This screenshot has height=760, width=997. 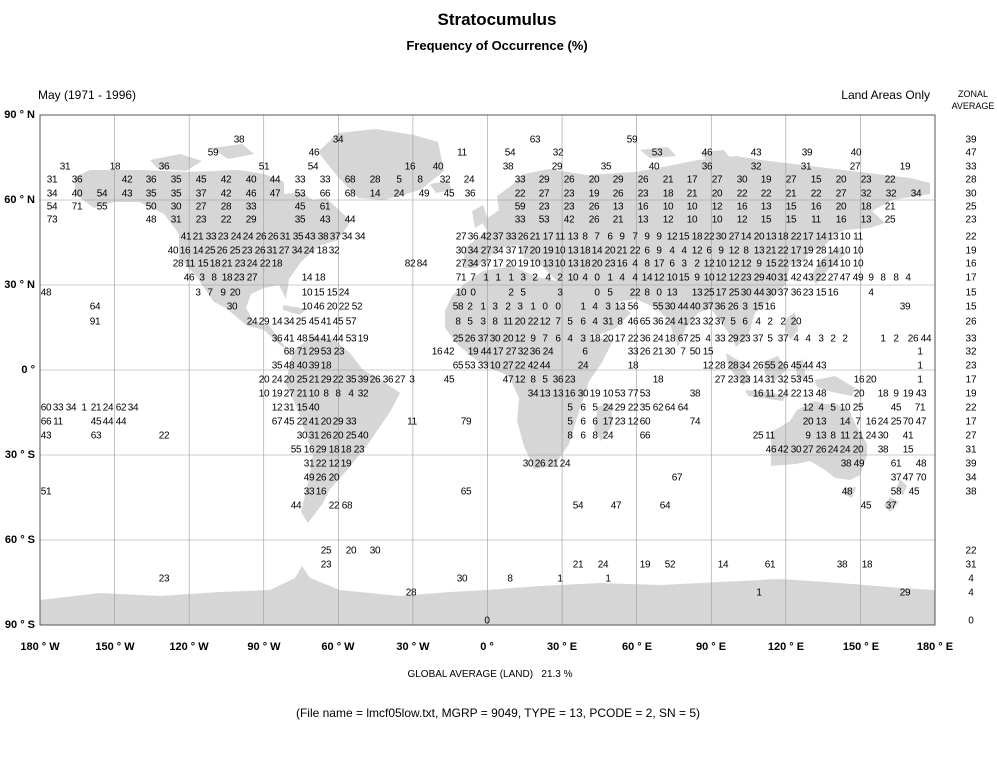 I want to click on landmass-south-america, so click(x=343, y=429).